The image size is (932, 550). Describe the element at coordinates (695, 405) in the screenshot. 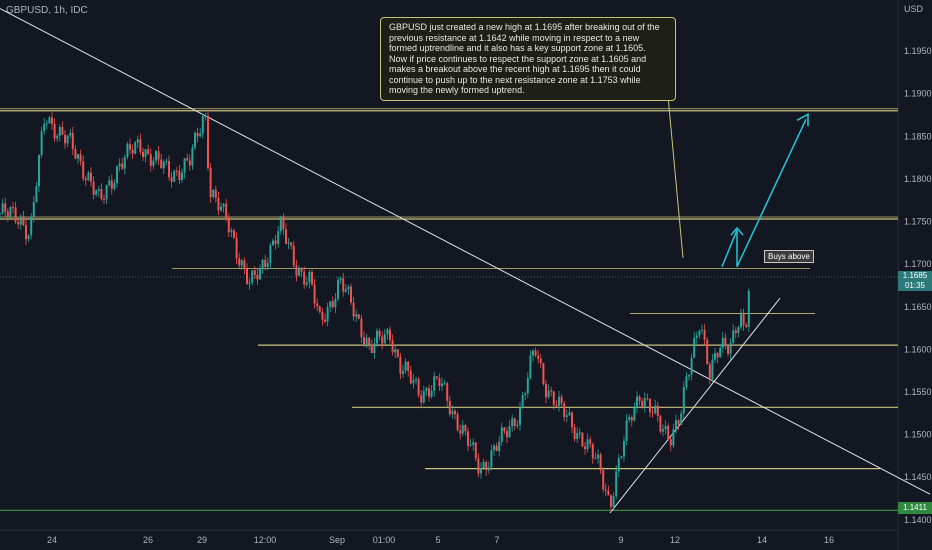

I see `uptrend-trendline` at that location.